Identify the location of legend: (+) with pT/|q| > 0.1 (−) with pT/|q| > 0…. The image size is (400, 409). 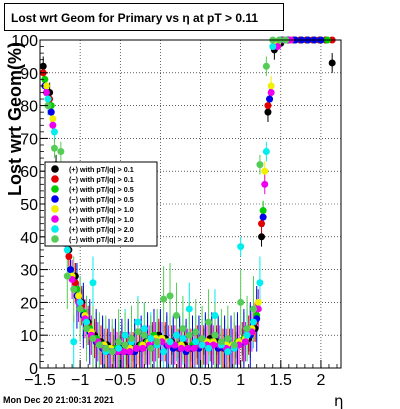
(101, 204).